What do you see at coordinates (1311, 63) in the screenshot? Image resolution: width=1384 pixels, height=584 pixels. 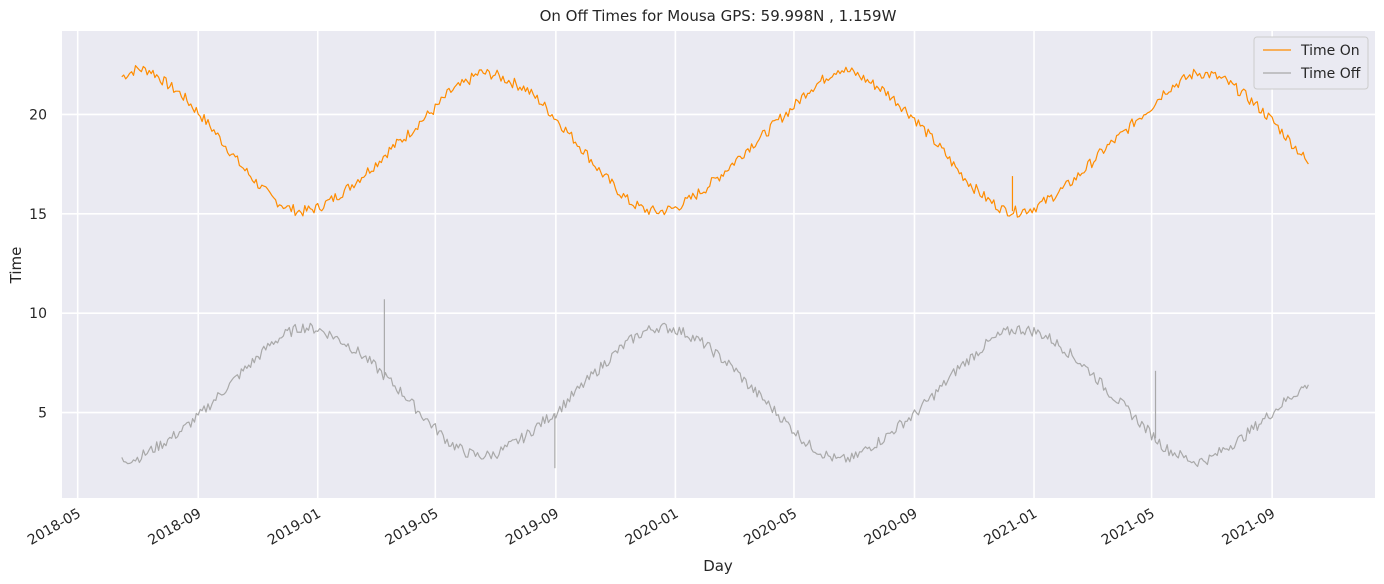 I see `legend: Time On Time Off` at bounding box center [1311, 63].